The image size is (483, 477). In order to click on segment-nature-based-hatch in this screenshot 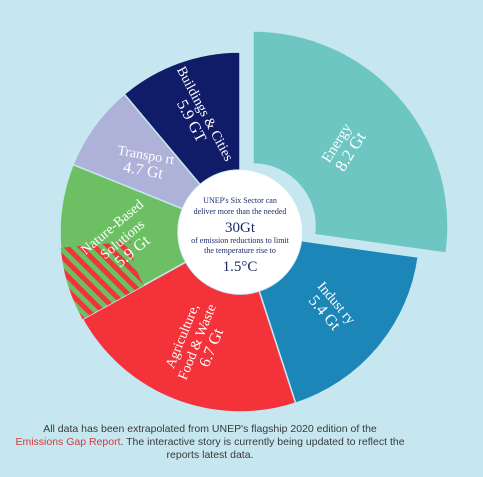, I will do `click(102, 280)`.